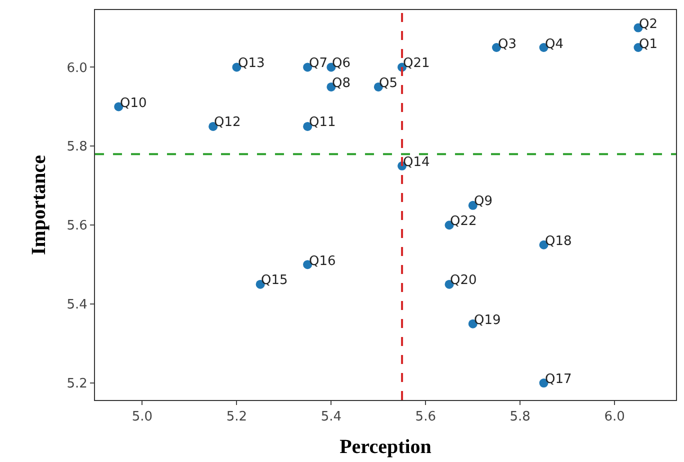 Image resolution: width=684 pixels, height=462 pixels. Describe the element at coordinates (558, 379) in the screenshot. I see `annotation: Q17` at that location.